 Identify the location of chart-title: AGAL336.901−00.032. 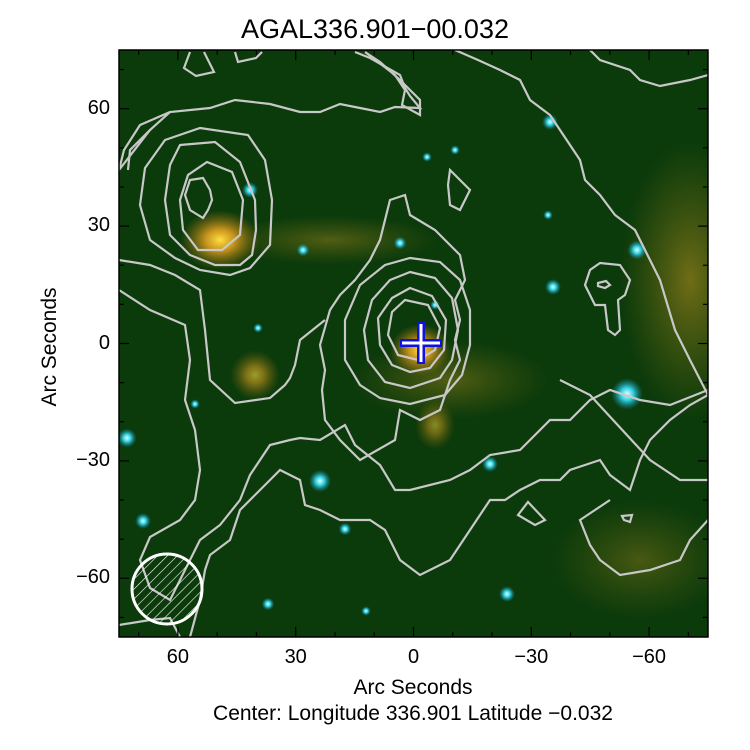
(375, 29).